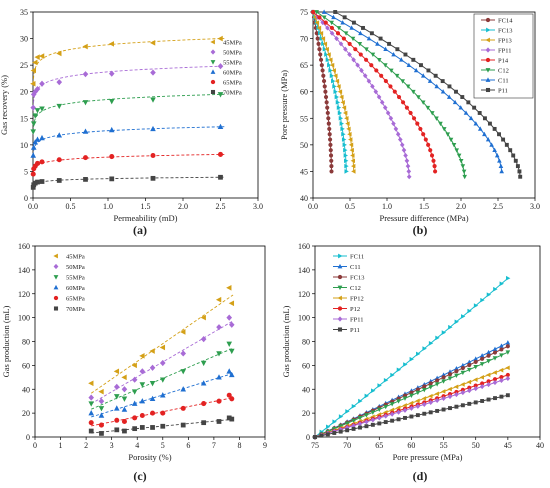  I want to click on x-tick-label: 55, so click(444, 445).